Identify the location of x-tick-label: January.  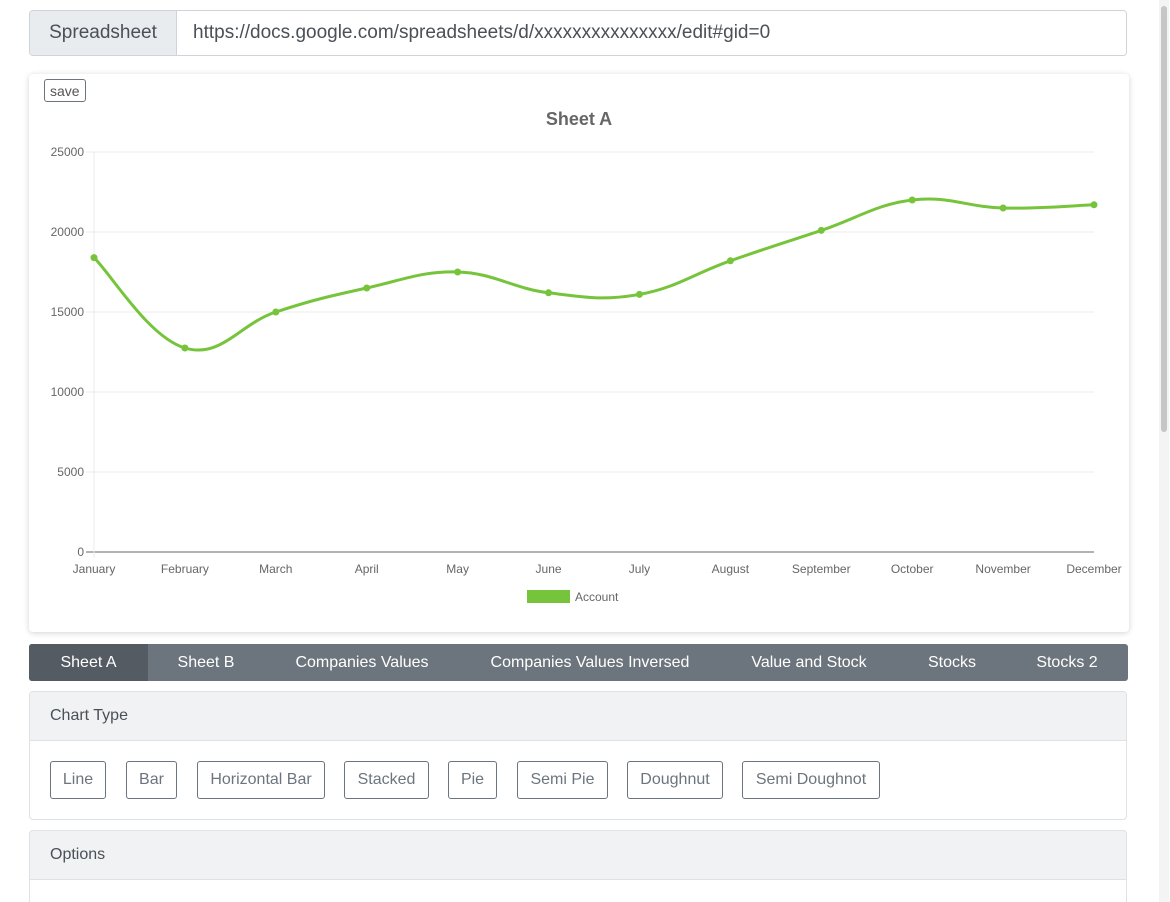
(94, 569).